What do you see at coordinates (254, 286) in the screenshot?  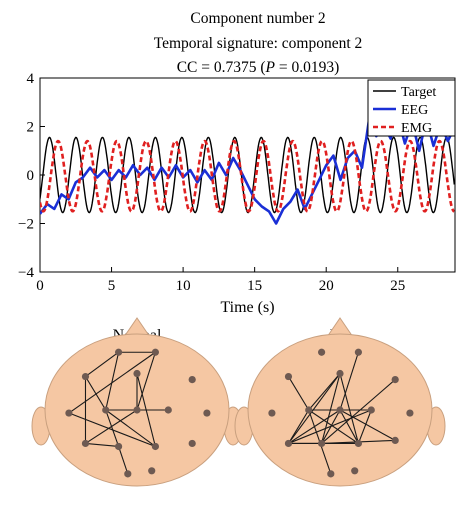 I see `x-tick-label: 15` at bounding box center [254, 286].